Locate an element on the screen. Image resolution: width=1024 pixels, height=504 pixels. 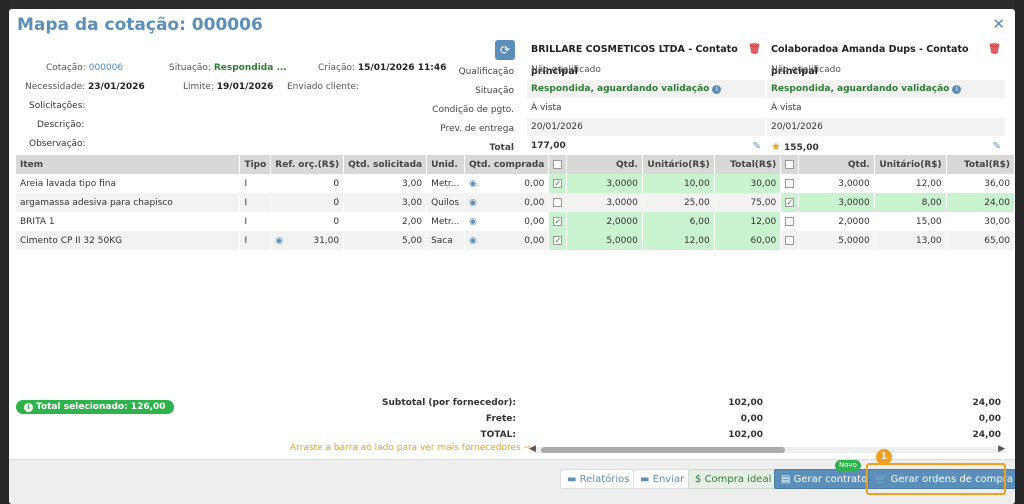
gerar-contrato-button: ▤ Gerar contrato is located at coordinates (824, 479).